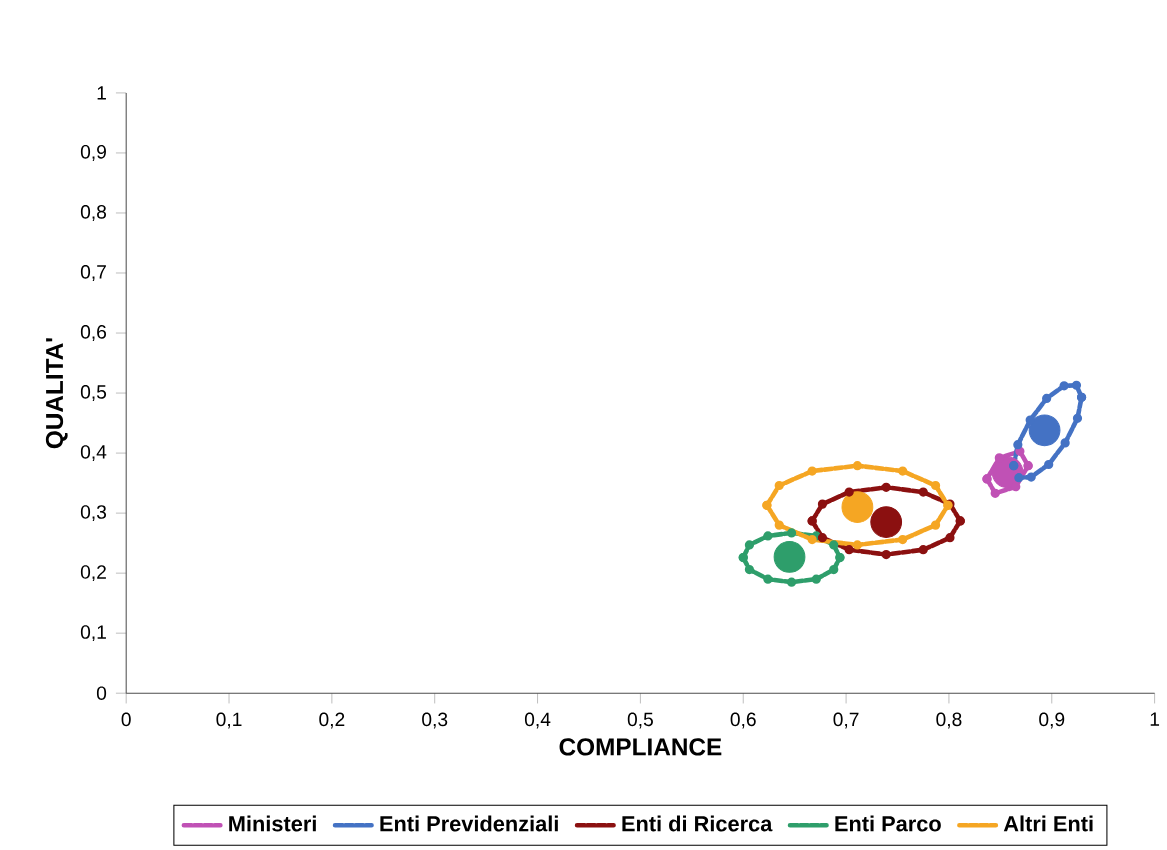 The height and width of the screenshot is (850, 1167). I want to click on x-tick-label: 0,9, so click(1052, 720).